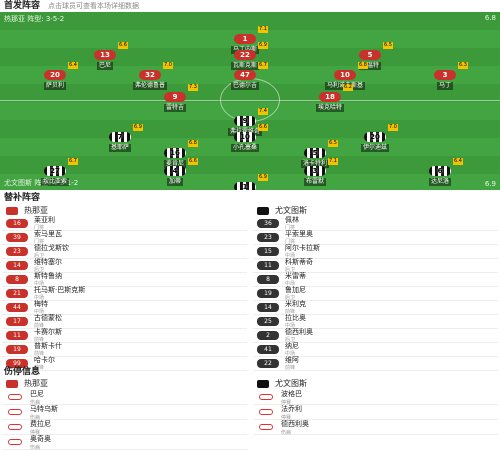 This screenshot has height=451, width=500. What do you see at coordinates (375, 349) in the screenshot?
I see `sub-row: 41 纳尼 中场` at bounding box center [375, 349].